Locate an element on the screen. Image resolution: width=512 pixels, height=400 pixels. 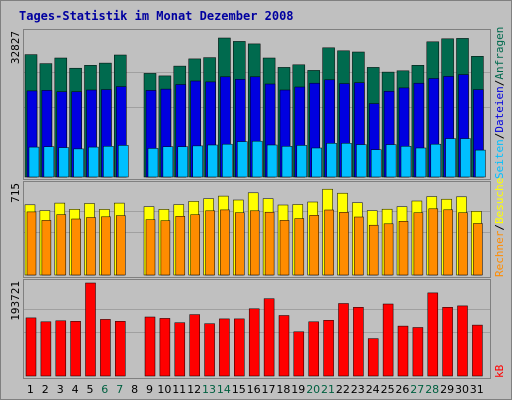
x-tick-label-day-1: 1 is located at coordinates (30, 389).